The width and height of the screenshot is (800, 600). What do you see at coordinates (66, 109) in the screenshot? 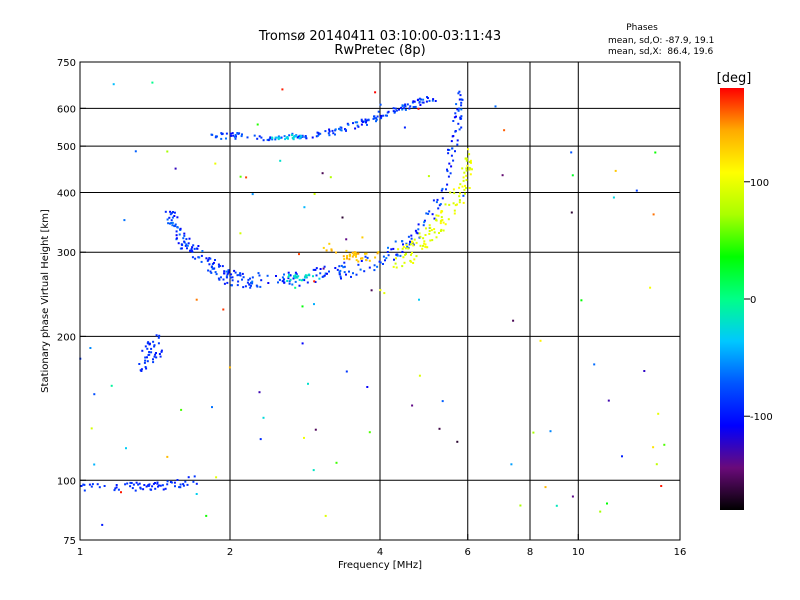
I see `y-tick-label: 600` at bounding box center [66, 109].